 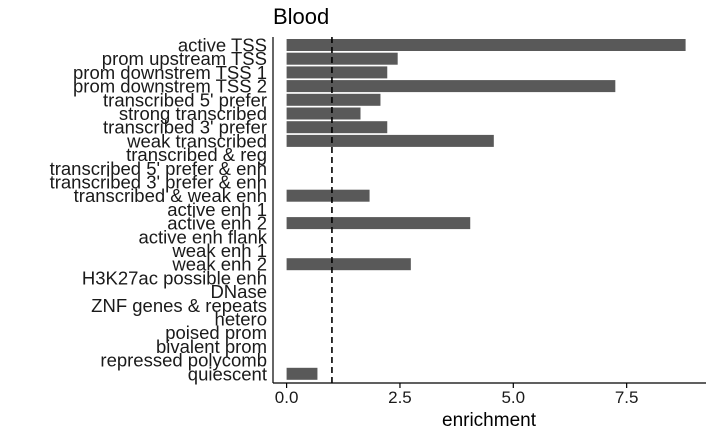 What do you see at coordinates (400, 397) in the screenshot?
I see `x-tick-label: 2.5` at bounding box center [400, 397].